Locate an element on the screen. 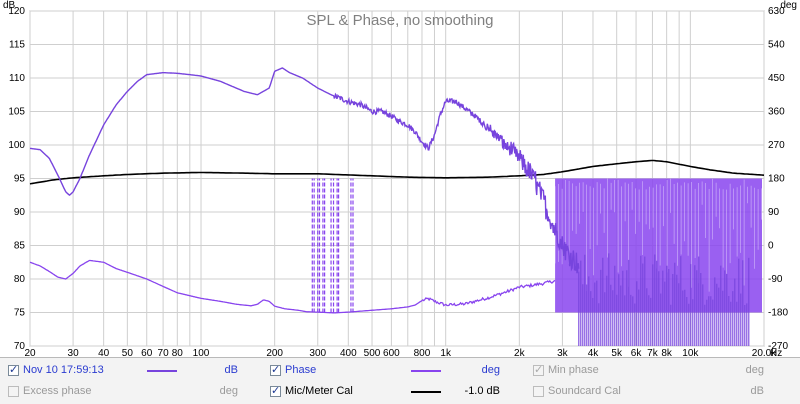 Image resolution: width=800 pixels, height=404 pixels. y-left-tick-label: 95 is located at coordinates (20, 179).